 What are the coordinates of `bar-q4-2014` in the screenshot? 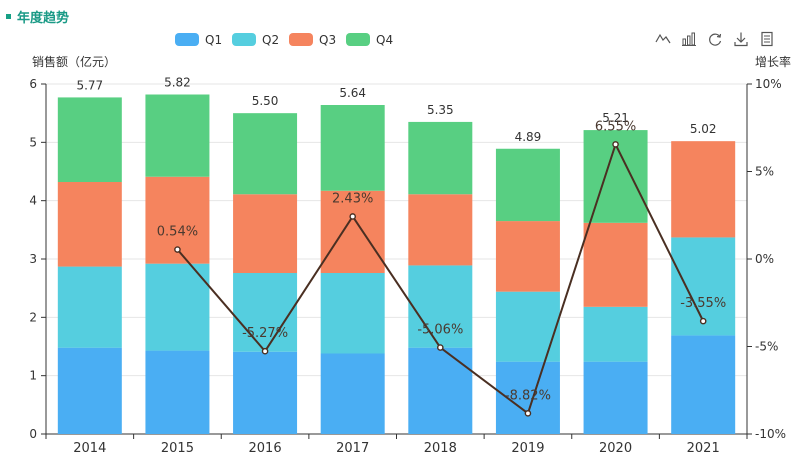 It's located at (89, 139).